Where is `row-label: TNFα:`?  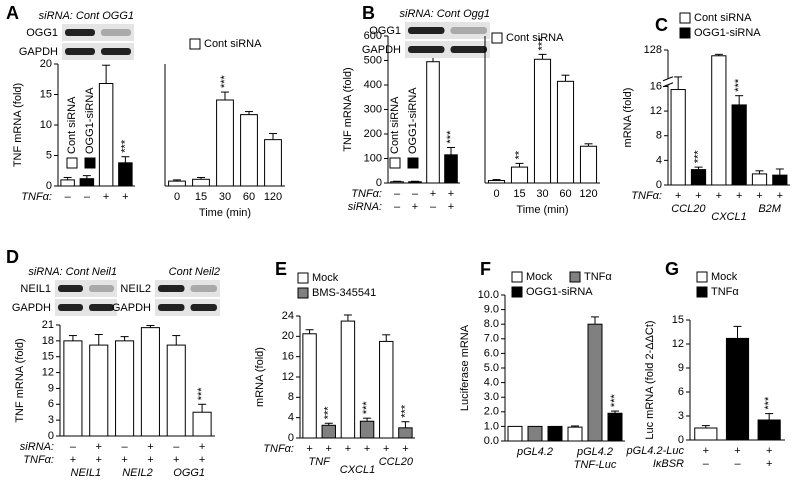
row-label: TNFα: is located at coordinates (278, 449).